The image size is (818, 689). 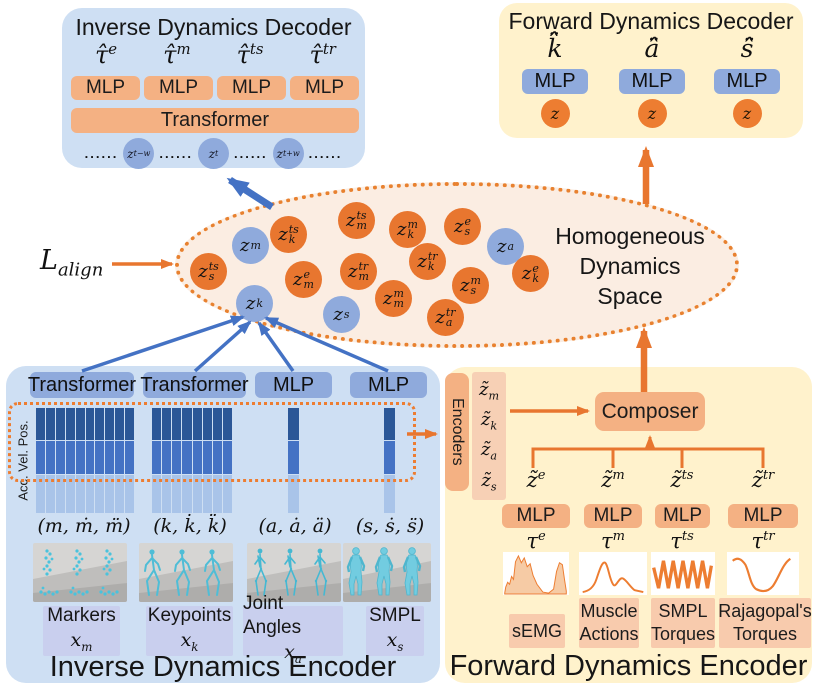 I want to click on latent-point-zmts: z ts m, so click(x=356, y=220).